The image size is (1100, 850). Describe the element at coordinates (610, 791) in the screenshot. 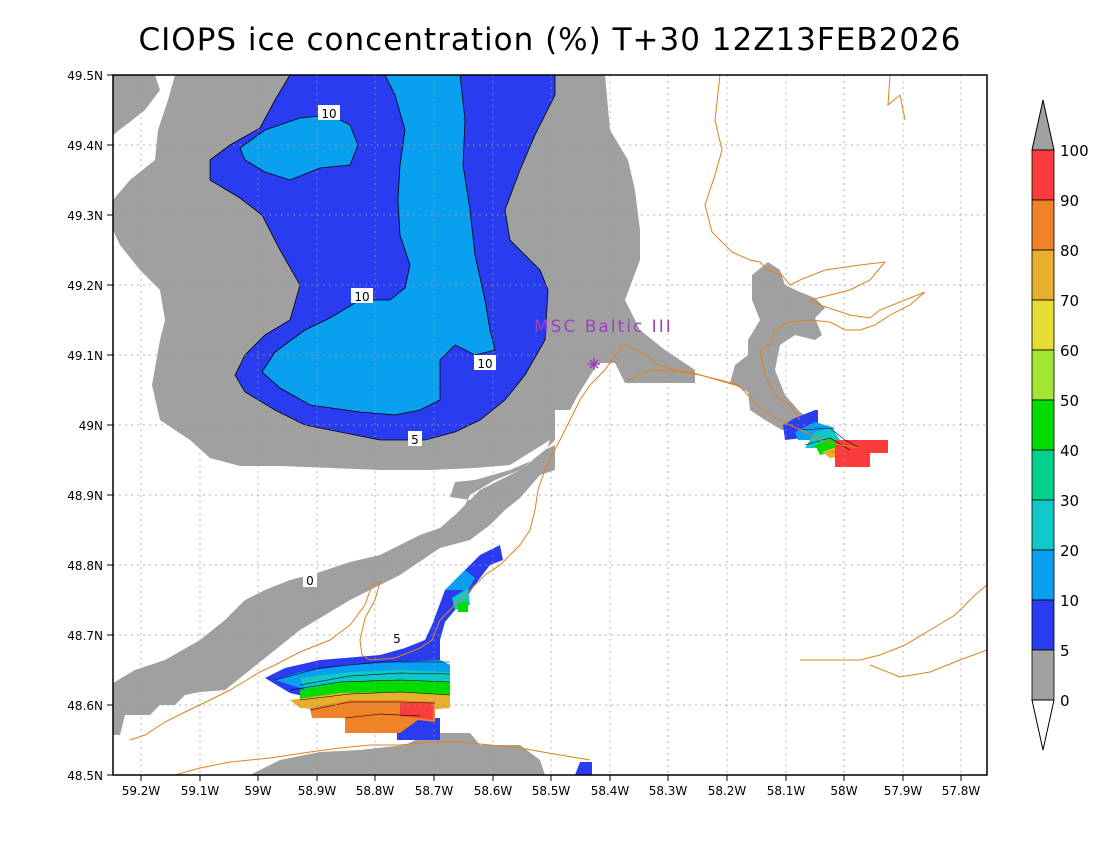

I see `lon-tick-label: 58.4W` at that location.